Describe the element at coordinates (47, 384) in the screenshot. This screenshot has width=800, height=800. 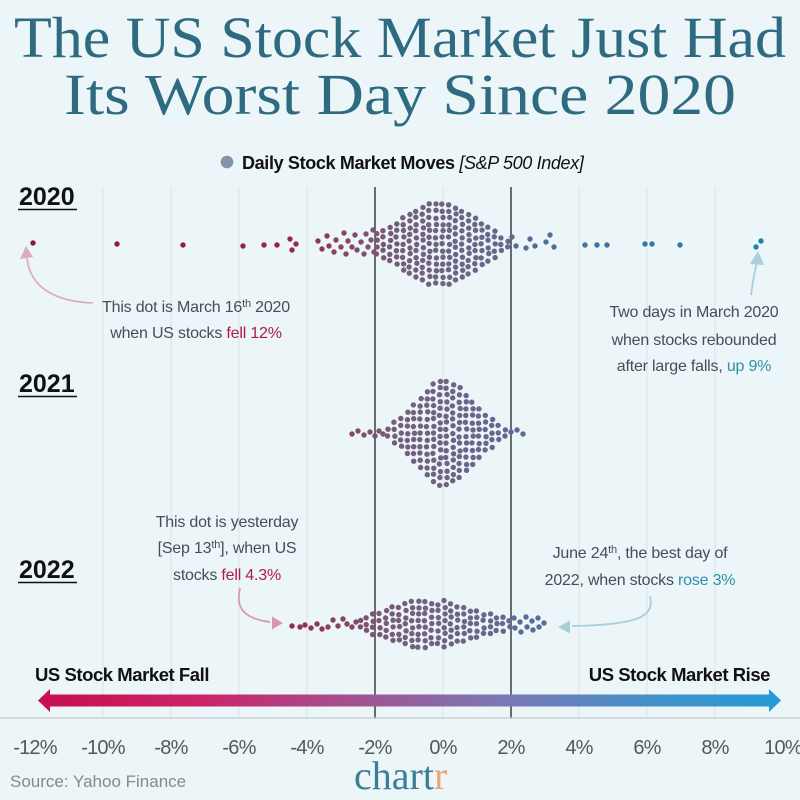
I see `svg-text: 2021` at that location.